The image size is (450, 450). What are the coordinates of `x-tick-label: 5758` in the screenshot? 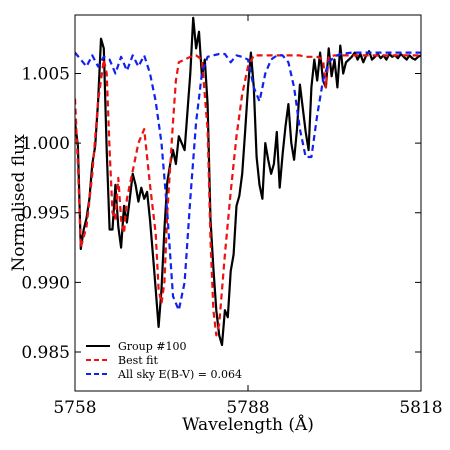 It's located at (74, 408).